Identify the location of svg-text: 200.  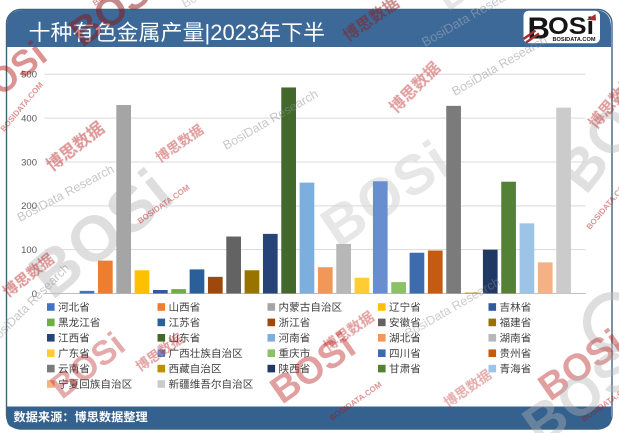
(29, 206).